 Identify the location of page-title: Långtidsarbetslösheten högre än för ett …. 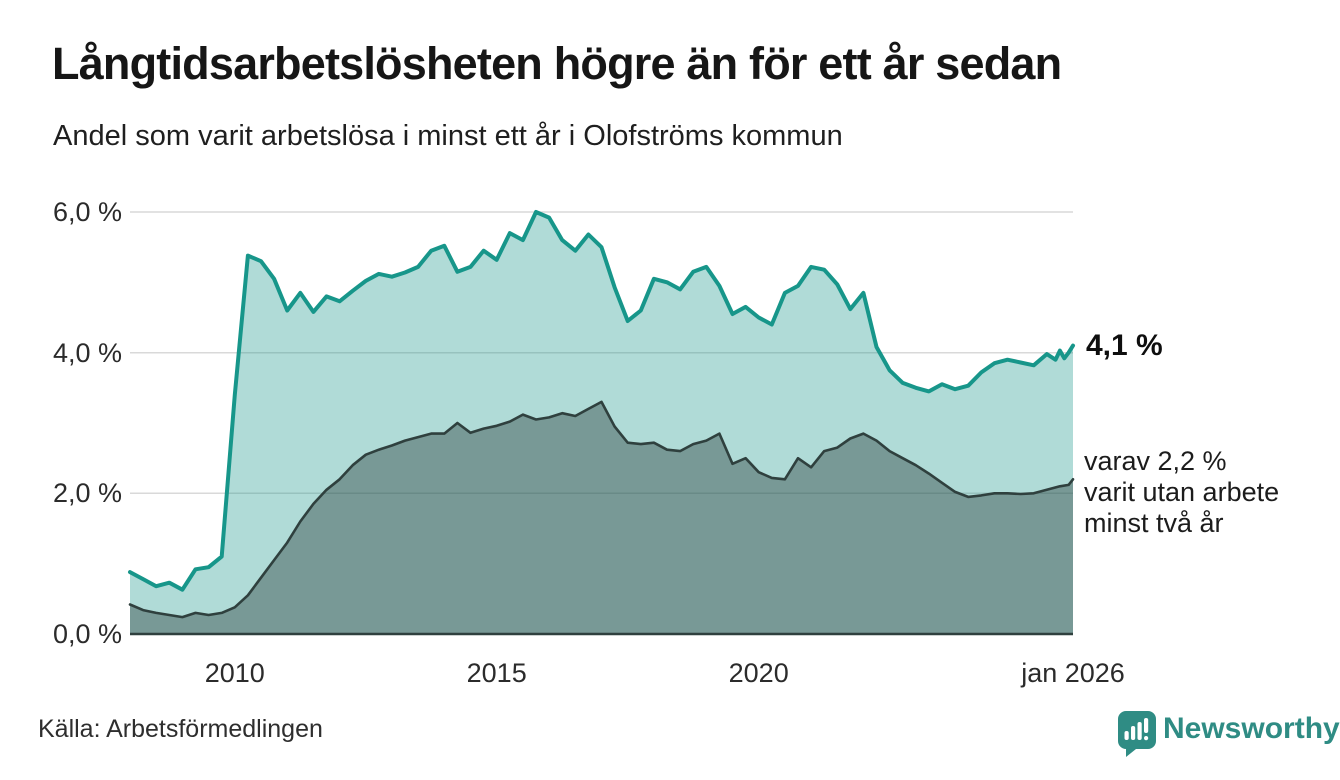
(557, 63).